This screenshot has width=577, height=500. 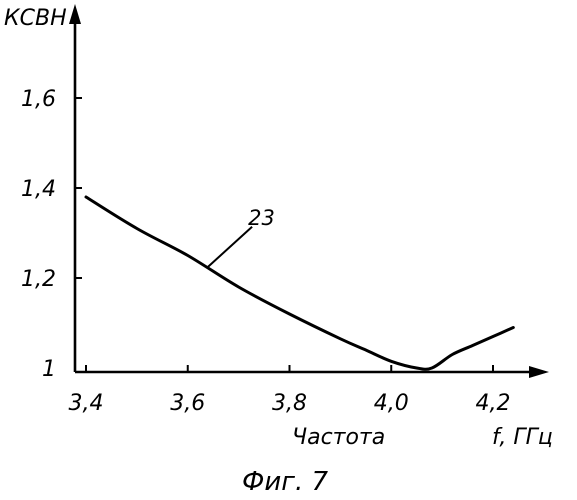 What do you see at coordinates (187, 403) in the screenshot?
I see `x-tick-label: 3,6` at bounding box center [187, 403].